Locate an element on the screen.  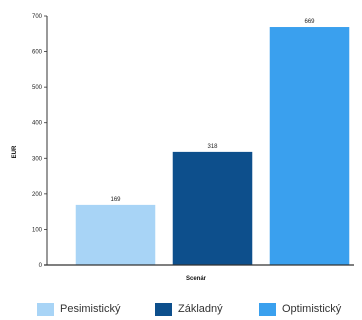
legend: Pesimistický Základný Optimistický is located at coordinates (181, 309).